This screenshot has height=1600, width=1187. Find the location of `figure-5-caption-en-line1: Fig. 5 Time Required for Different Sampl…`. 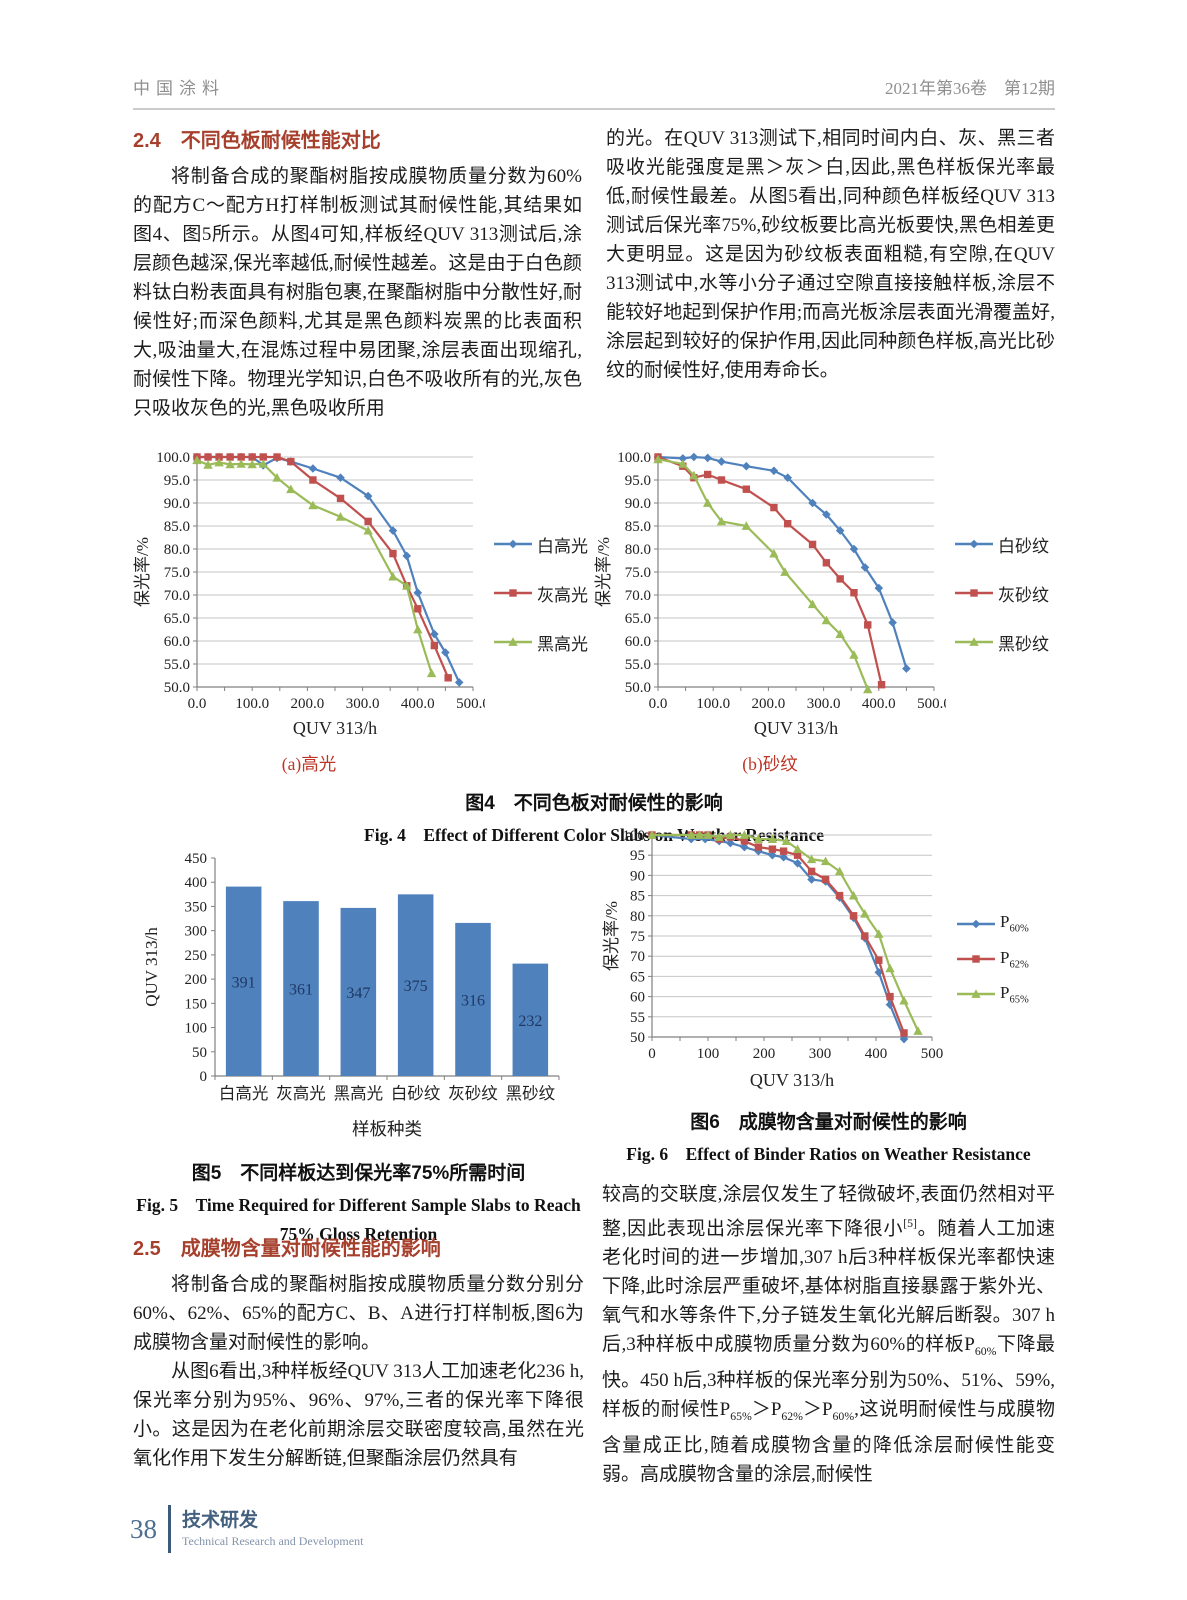

figure-5-caption-en-line1: Fig. 5 Time Required for Different Sampl… is located at coordinates (358, 1205).